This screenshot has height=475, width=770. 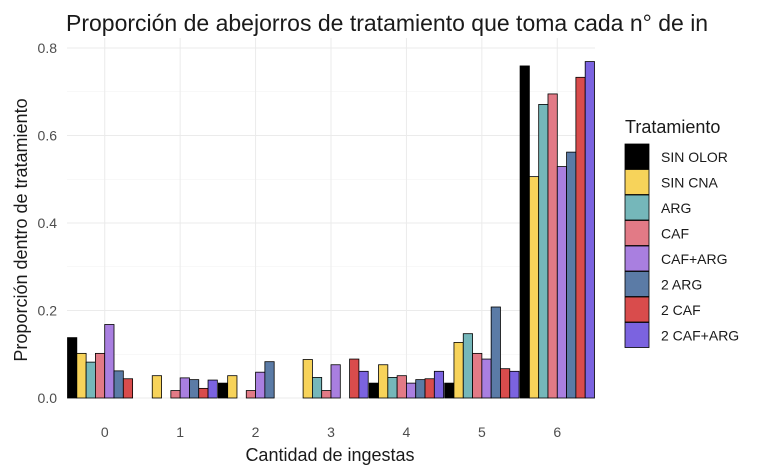 What do you see at coordinates (700, 336) in the screenshot?
I see `legend-label: 2 CAF+ARG` at bounding box center [700, 336].